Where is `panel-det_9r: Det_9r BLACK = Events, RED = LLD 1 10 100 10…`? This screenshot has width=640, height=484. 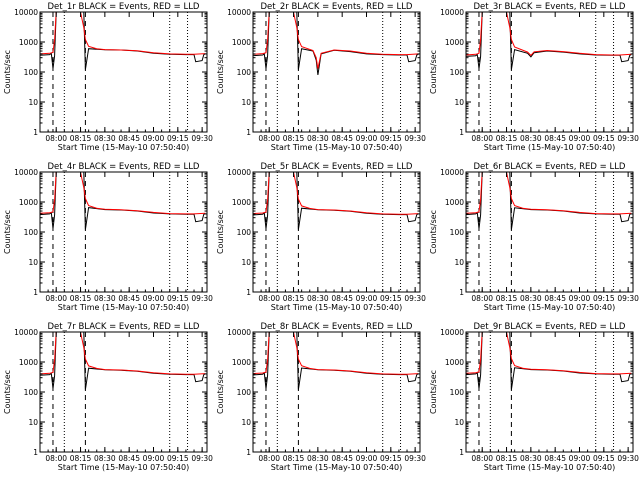 panel-det_9r: Det_9r BLACK = Events, RED = LLD 1 10 100 10… is located at coordinates (534, 397).